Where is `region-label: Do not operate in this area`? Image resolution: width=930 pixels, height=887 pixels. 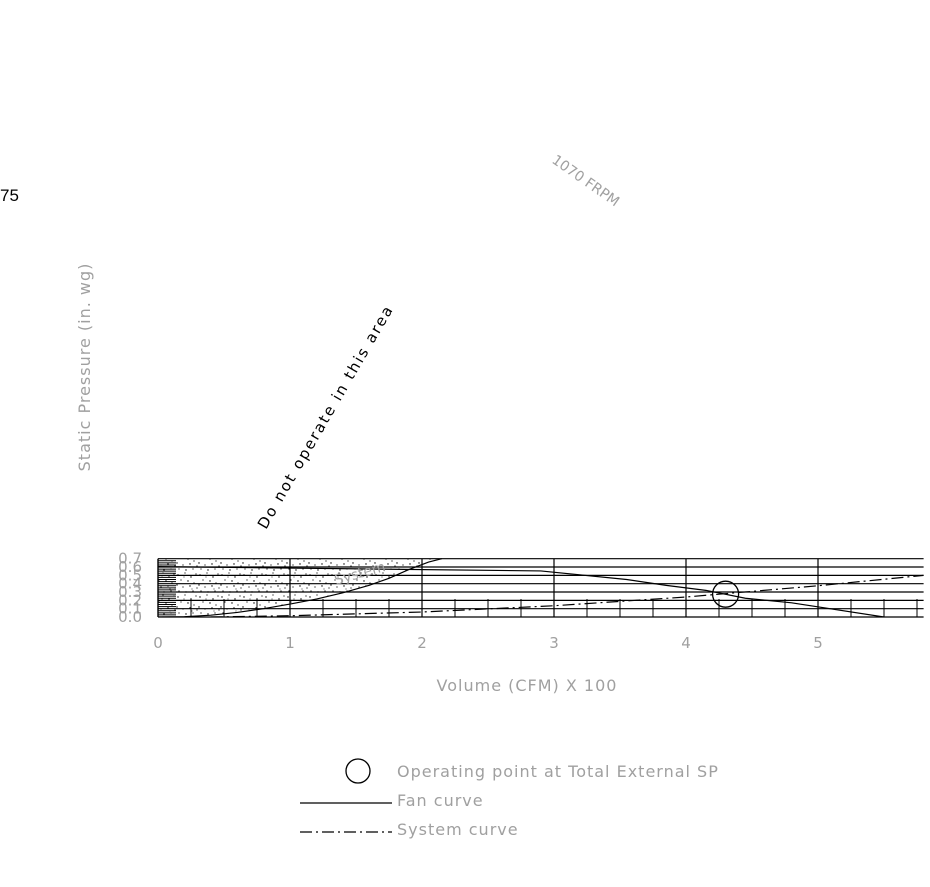 region-label: Do not operate in this area is located at coordinates (326, 416).